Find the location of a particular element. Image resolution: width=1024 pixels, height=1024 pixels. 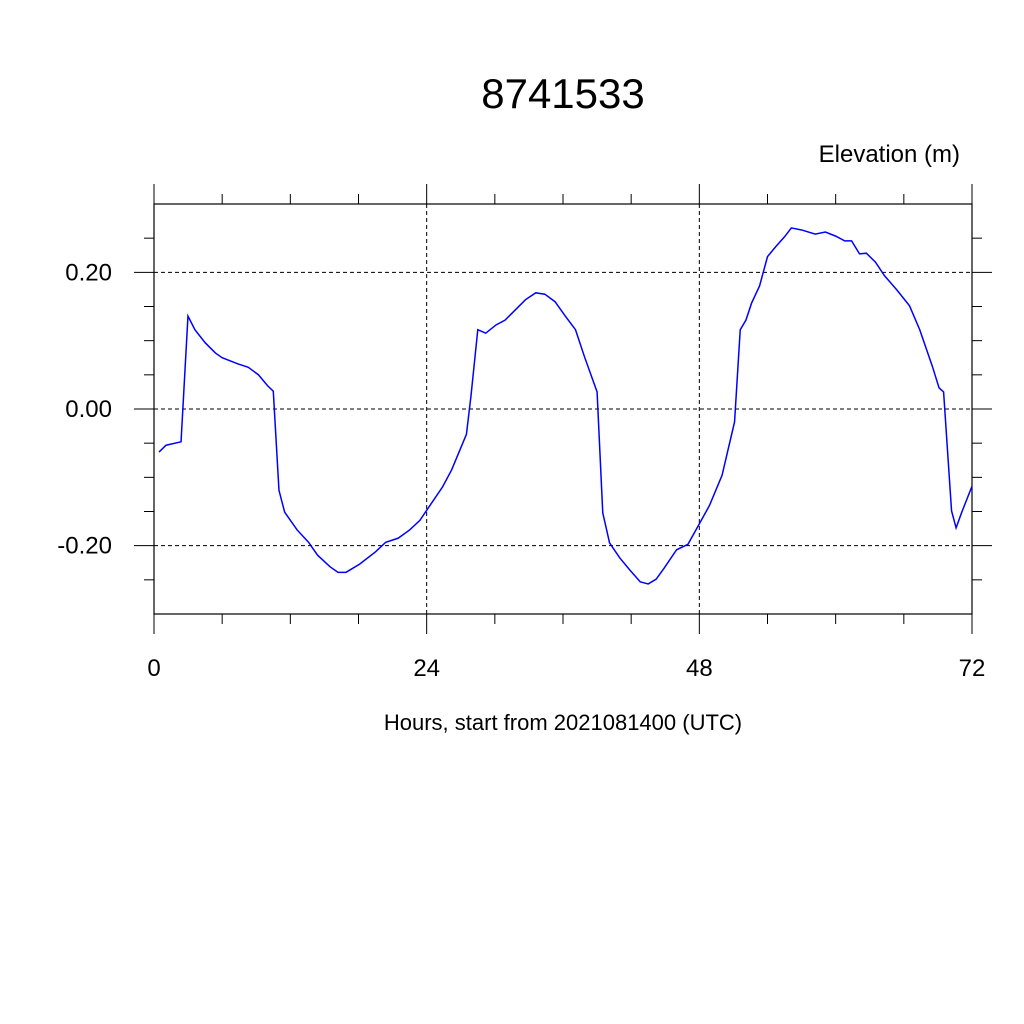

x-axis-label: Hours, start from 2021081400 (UTC) is located at coordinates (563, 722).